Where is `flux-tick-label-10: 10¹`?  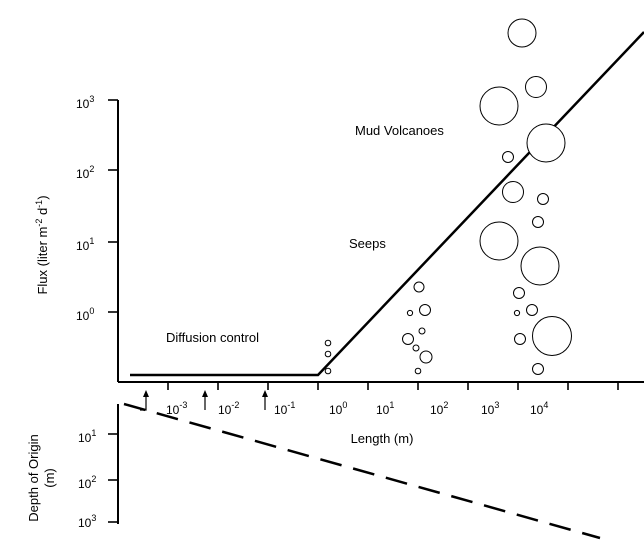 flux-tick-label-10: 10¹ is located at coordinates (85, 244).